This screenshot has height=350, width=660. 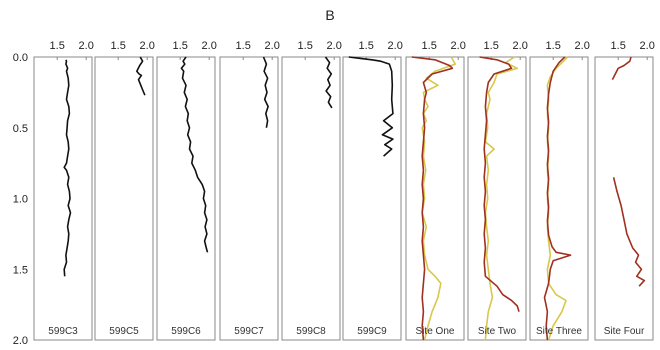 I want to click on y-axis: 0.0 0.5 1.0 1.5 2.0, so click(x=20, y=199).